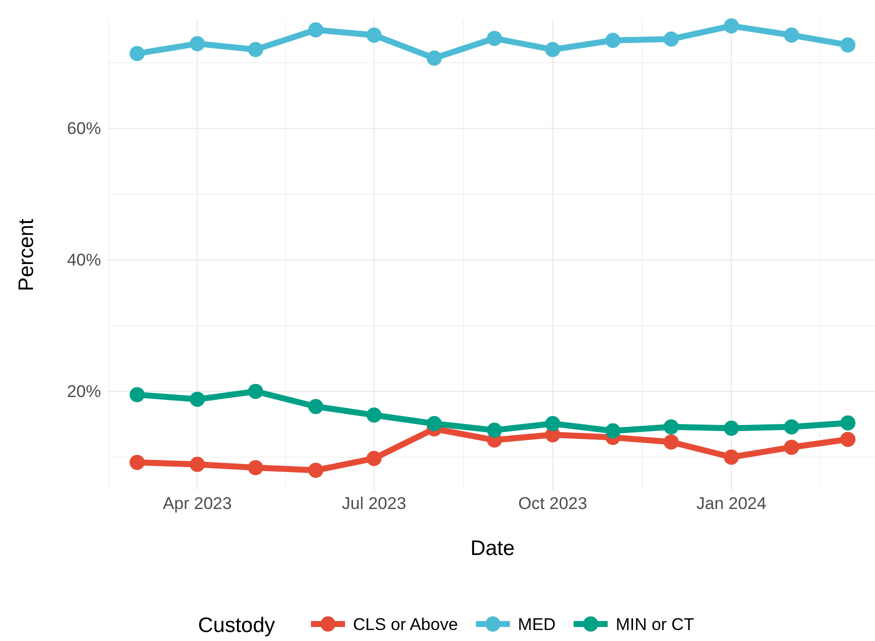 The height and width of the screenshot is (641, 875). Describe the element at coordinates (26, 255) in the screenshot. I see `y-axis-title: Percent` at that location.